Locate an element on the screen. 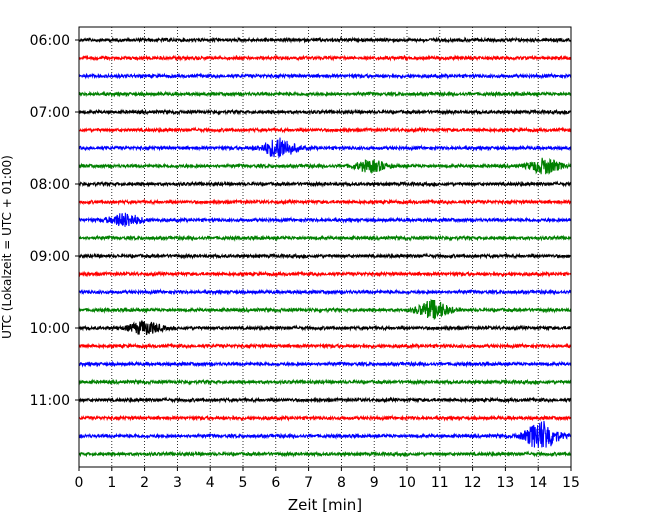  x-tick-label: 2 is located at coordinates (144, 483).